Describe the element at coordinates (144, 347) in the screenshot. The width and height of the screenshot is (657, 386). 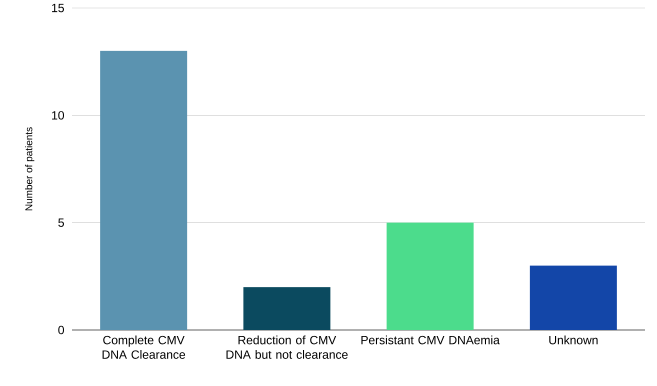
I see `x-tick-label: Complete CMV DNA Clearance` at that location.